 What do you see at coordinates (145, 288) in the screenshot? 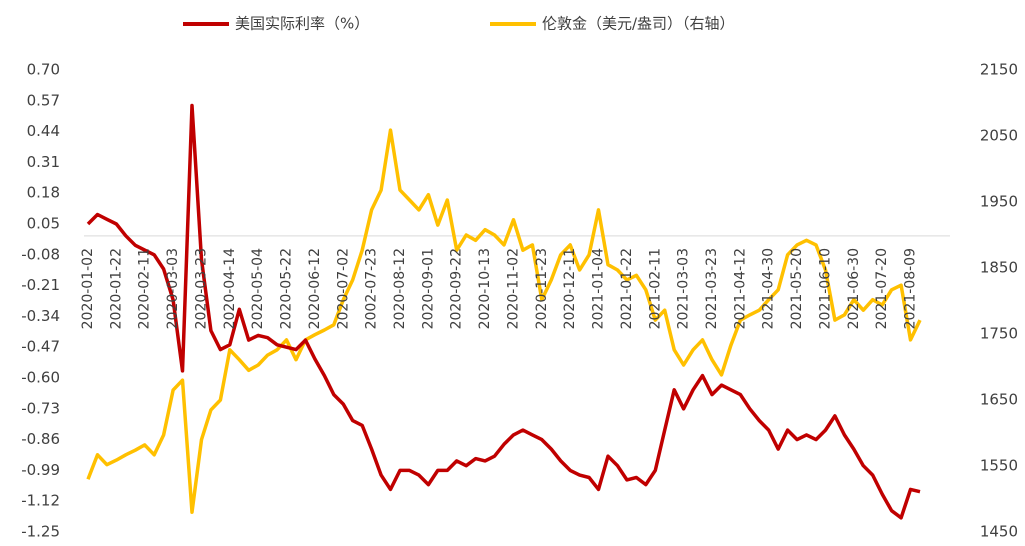
I see `x-tick-label: 2020-02-11` at bounding box center [145, 288].